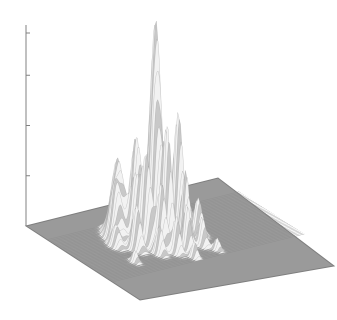  I want to click on z-axis, so click(27, 125).